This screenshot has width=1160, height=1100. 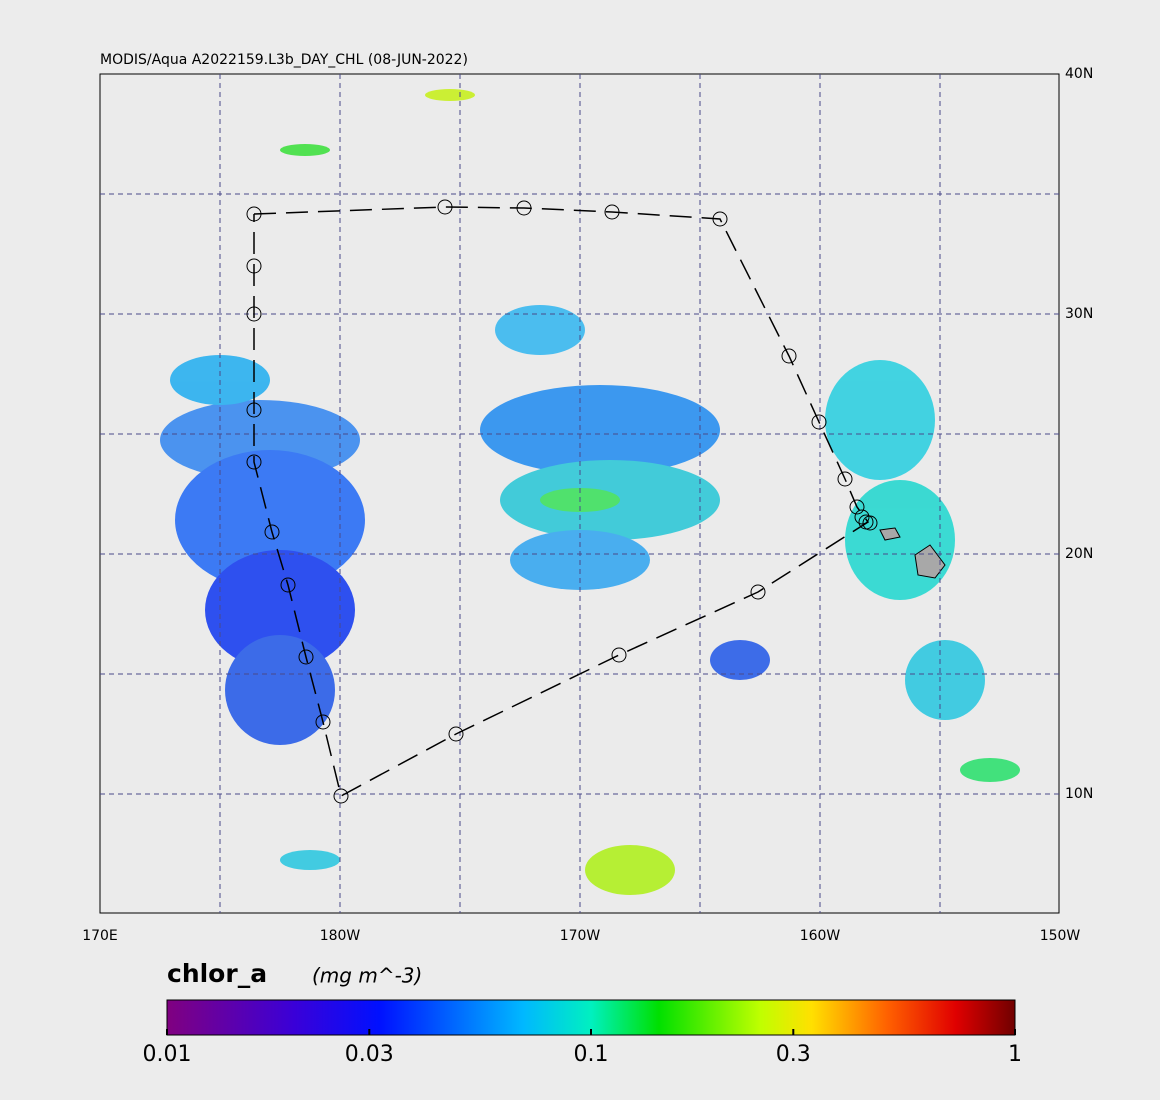 I want to click on lon-label: 160W, so click(x=820, y=936).